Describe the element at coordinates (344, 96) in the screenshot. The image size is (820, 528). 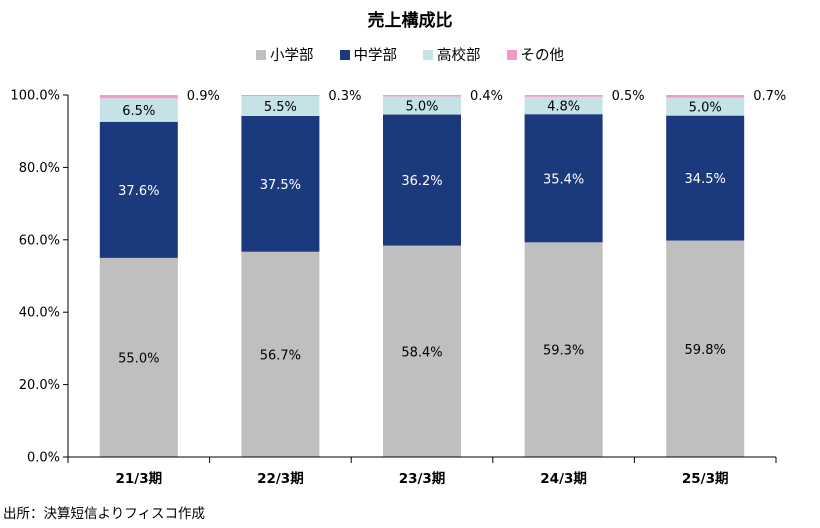
I see `data-label: 0.3%` at that location.